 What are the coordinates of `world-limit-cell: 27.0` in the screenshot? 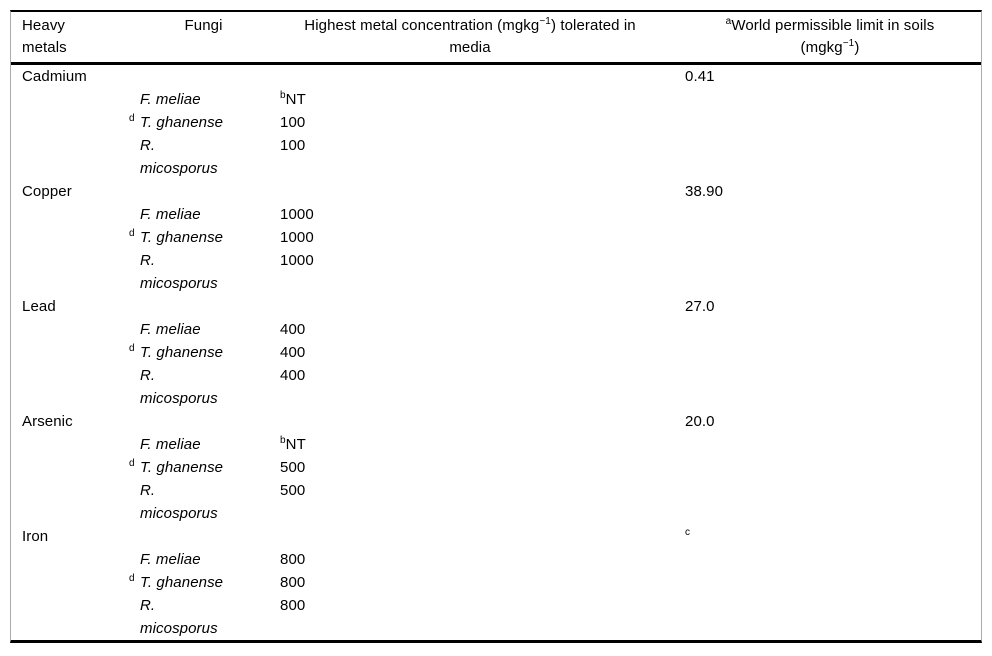 It's located at (819, 306).